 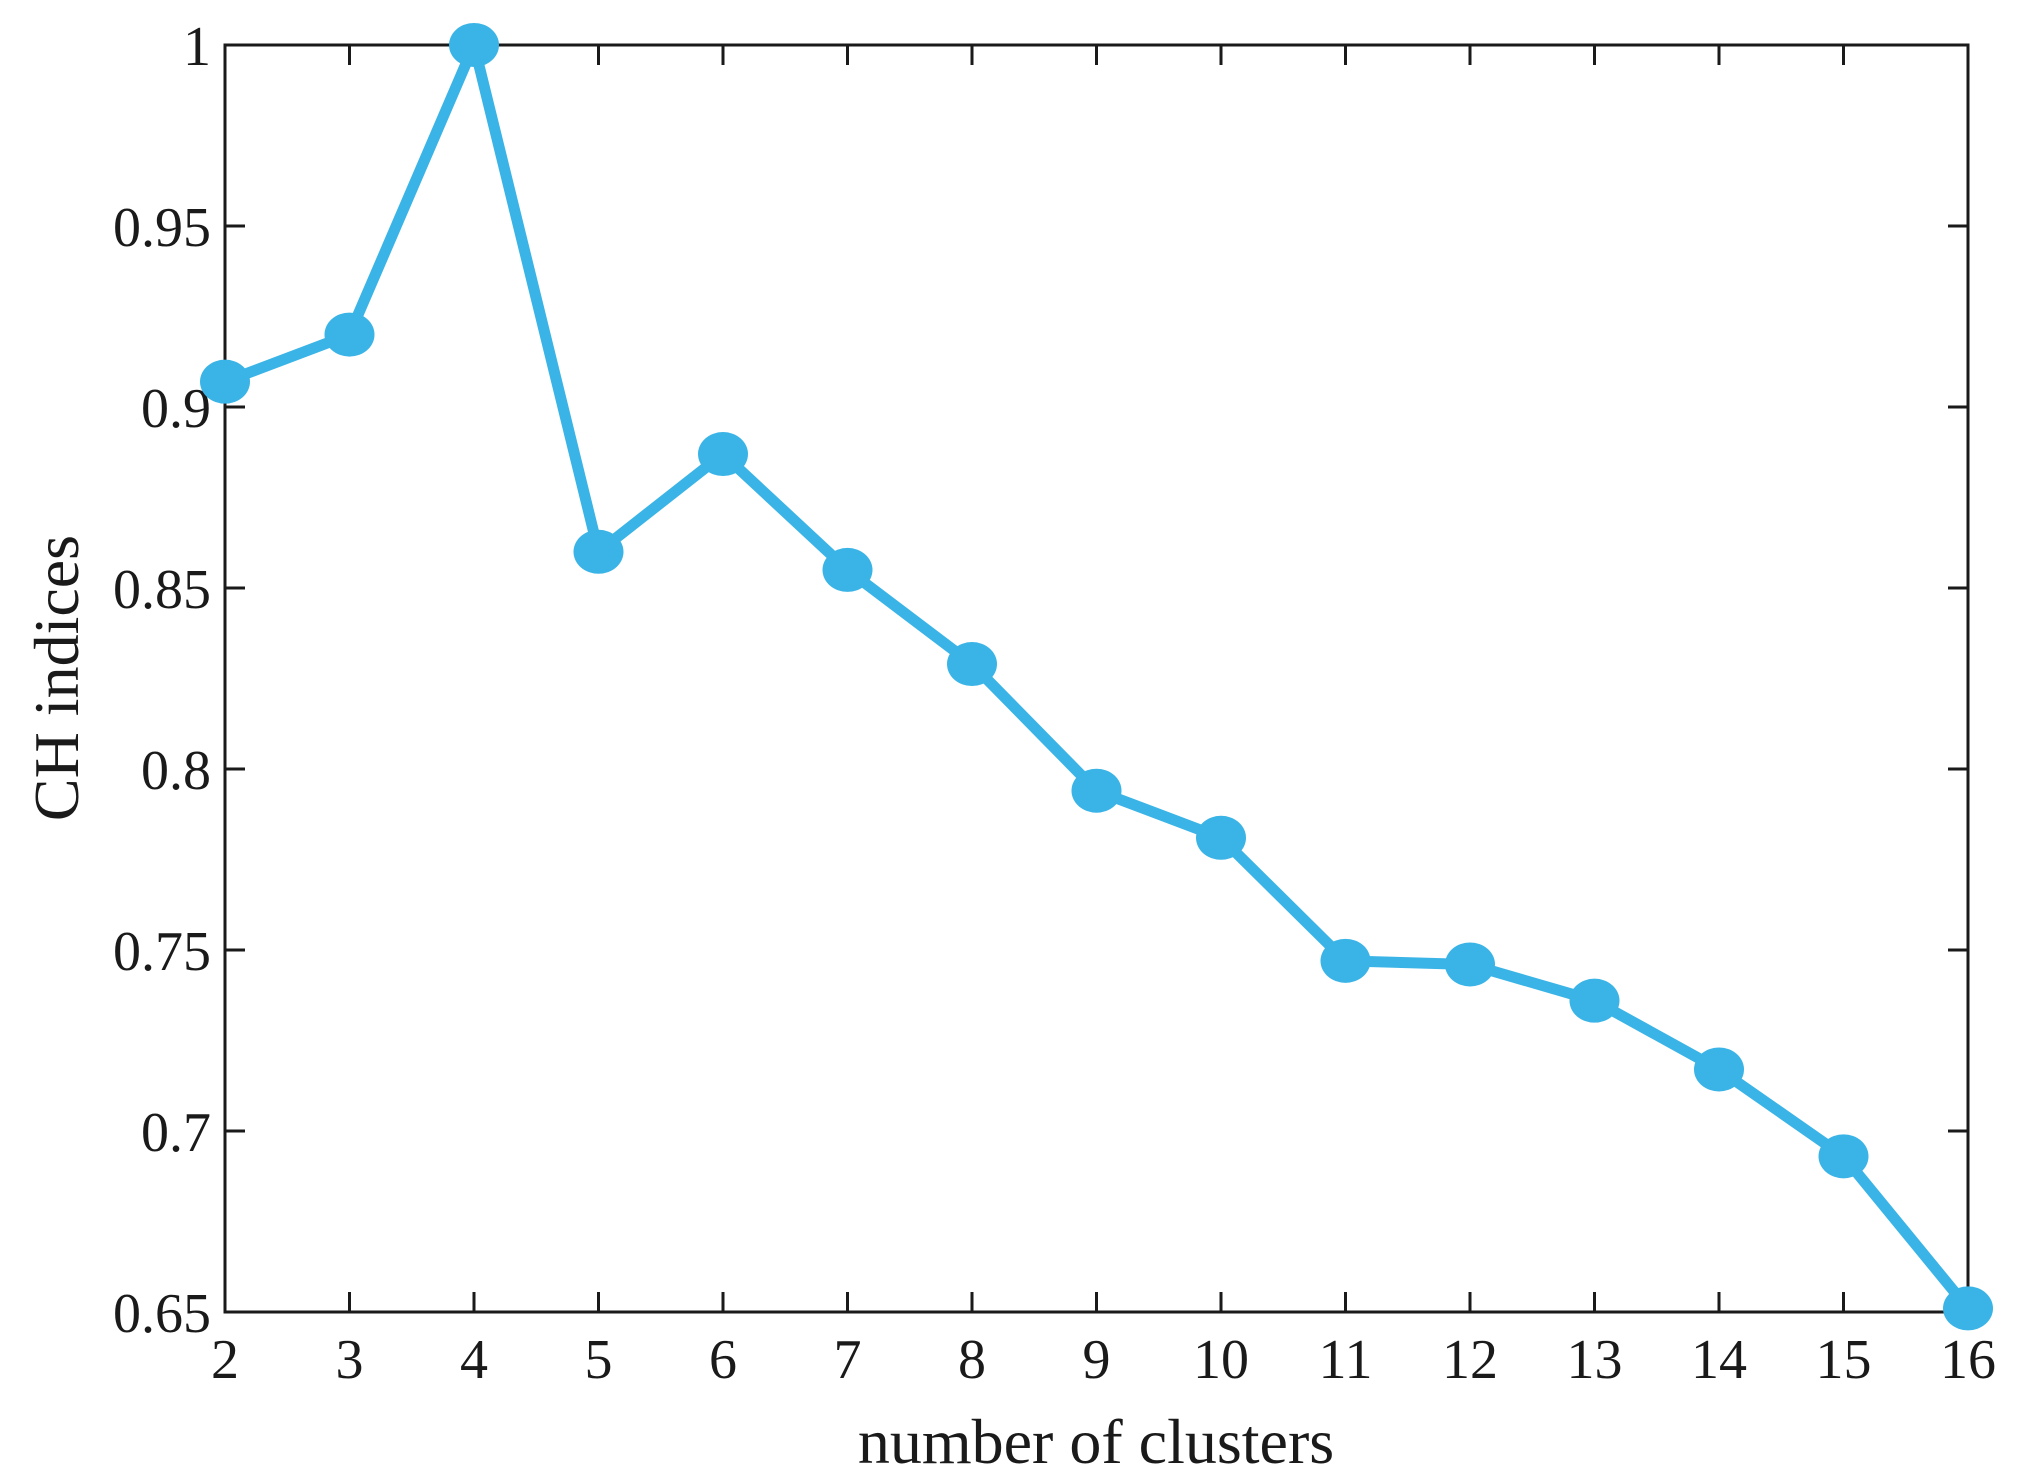 I want to click on y-tick-label: 0.65, so click(x=162, y=1314).